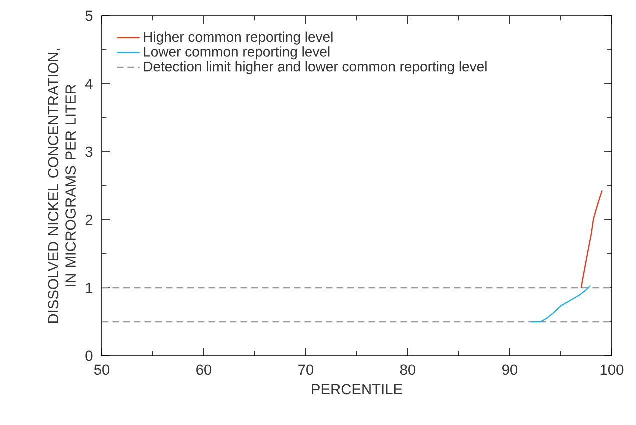  Describe the element at coordinates (62, 186) in the screenshot. I see `y-axis-title: DISSOLVED NICKEL CONCENTRATION, IN MICROGRAMS PER LITER` at that location.